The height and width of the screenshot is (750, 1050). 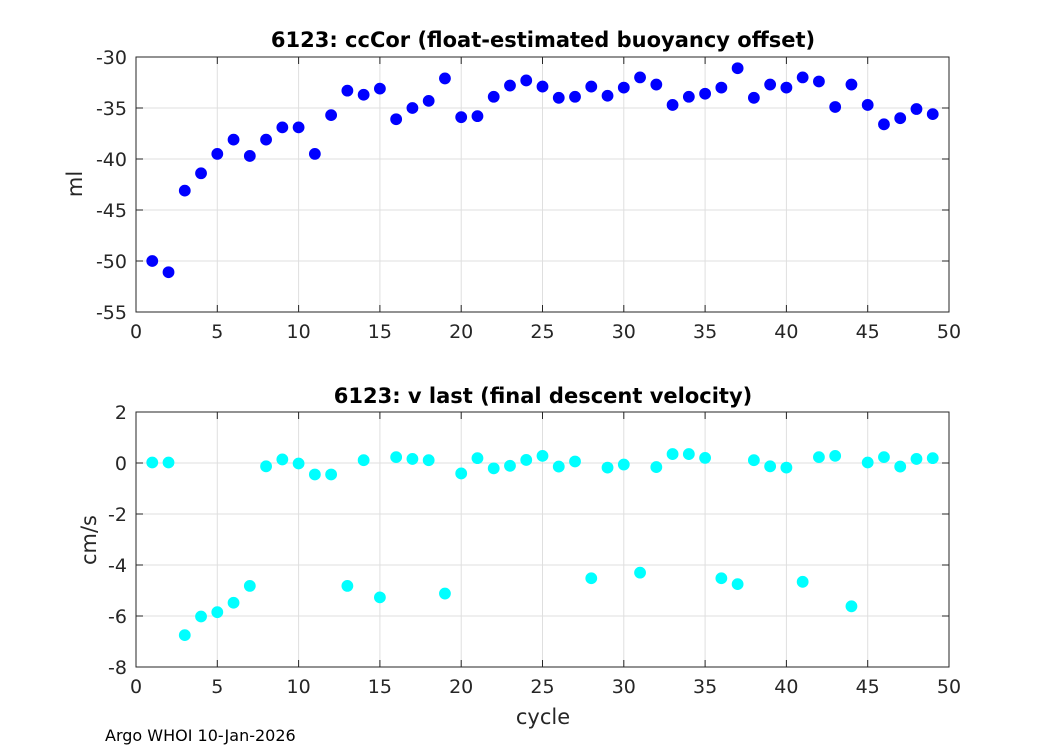 What do you see at coordinates (217, 687) in the screenshot?
I see `descent-velocity-xtick-label: 5` at bounding box center [217, 687].